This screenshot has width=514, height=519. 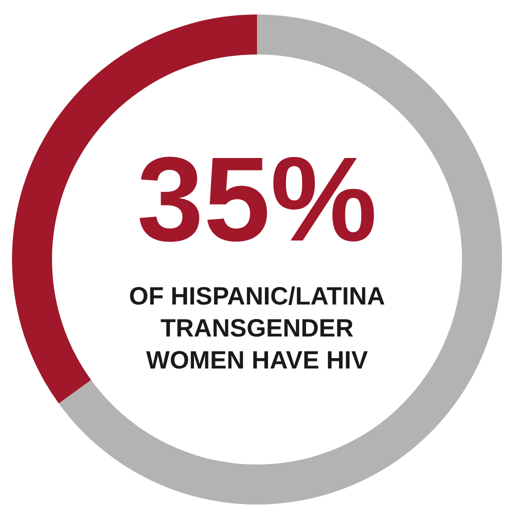 What do you see at coordinates (257, 199) in the screenshot?
I see `data-label: 35%` at bounding box center [257, 199].